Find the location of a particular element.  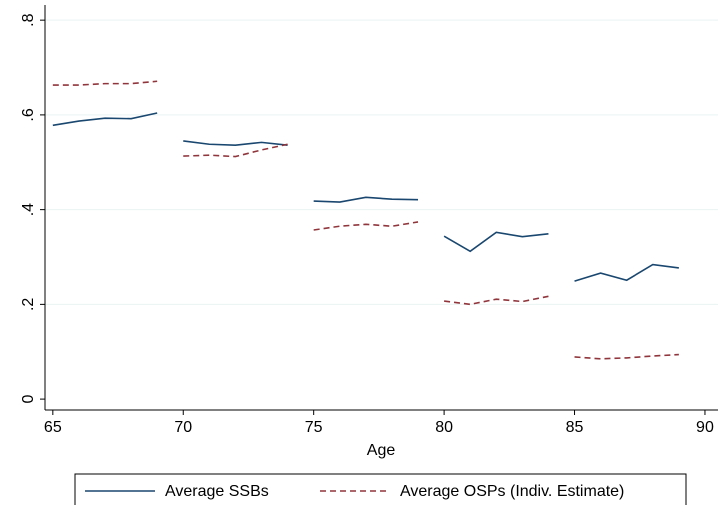

x-axis-label: Age is located at coordinates (381, 450).